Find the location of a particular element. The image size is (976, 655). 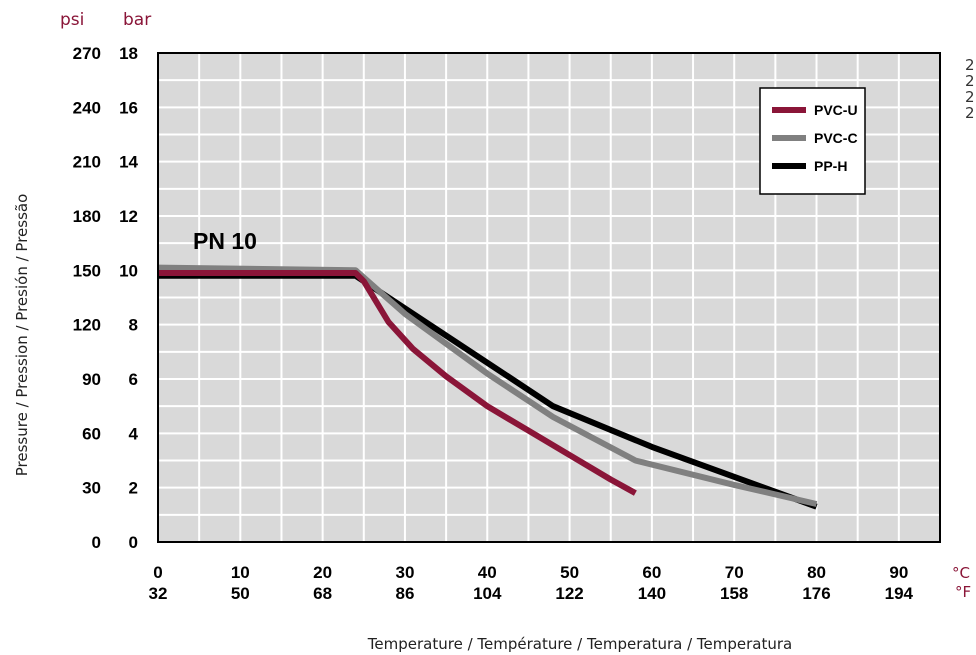

y-tick-label-bar: 4 is located at coordinates (134, 433).